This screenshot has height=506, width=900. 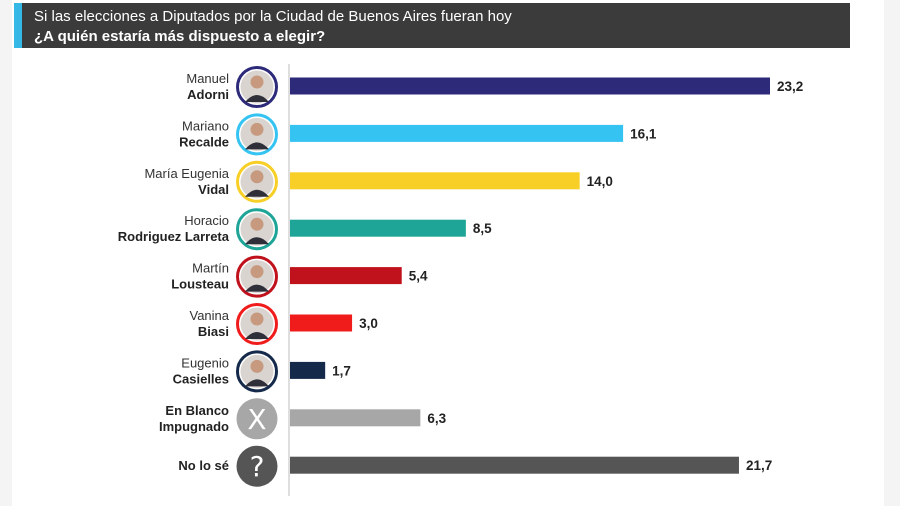 I want to click on candidate-first-name: Manuel, so click(x=207, y=78).